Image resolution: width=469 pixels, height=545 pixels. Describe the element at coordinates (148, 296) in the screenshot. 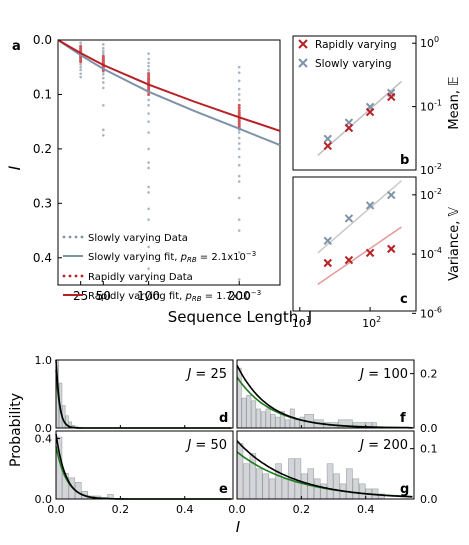

I see `x-tick-label: 100` at that location.